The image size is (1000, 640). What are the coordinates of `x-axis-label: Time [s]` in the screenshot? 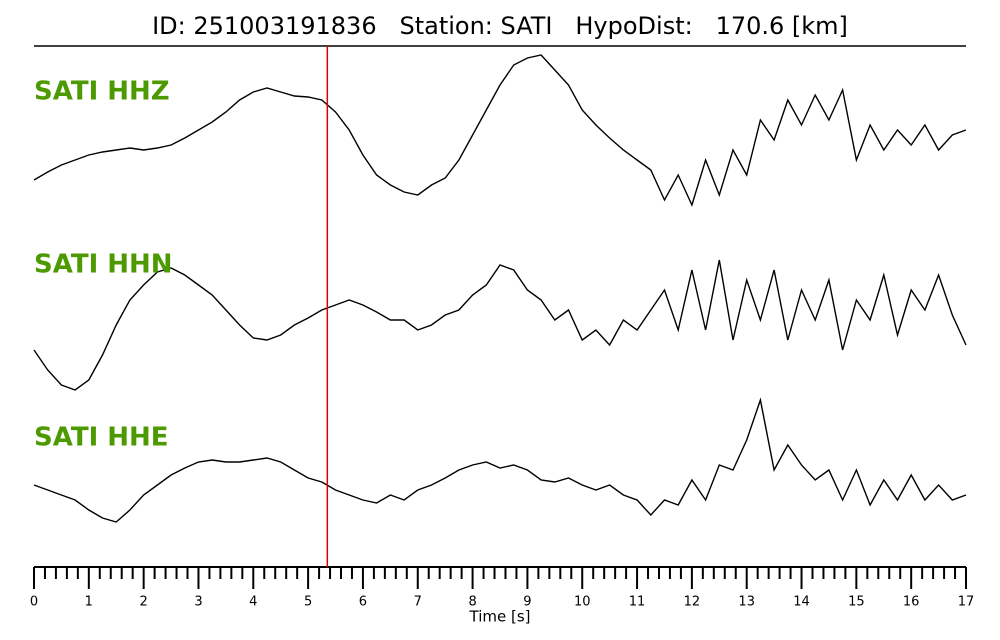 It's located at (500, 617).